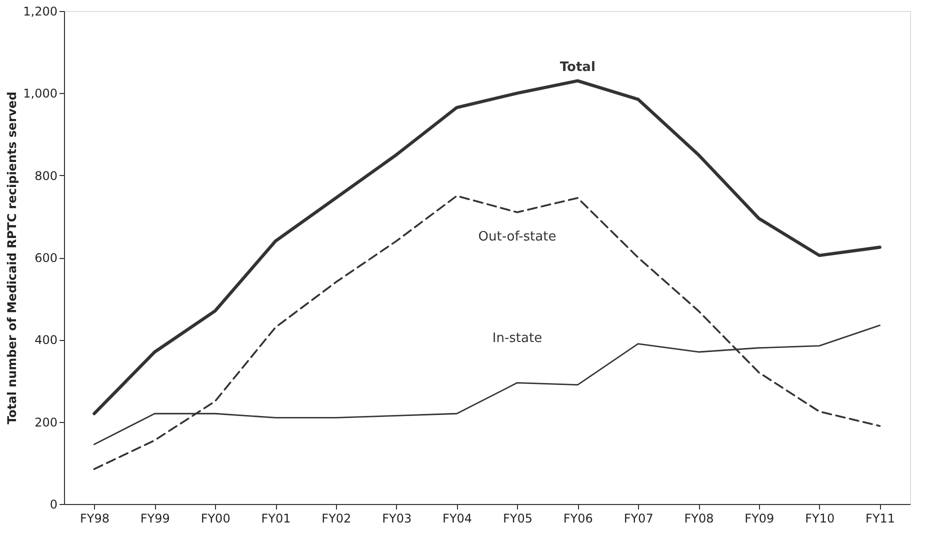 This screenshot has width=925, height=539. Describe the element at coordinates (397, 519) in the screenshot. I see `x-tick-label: FY03` at that location.